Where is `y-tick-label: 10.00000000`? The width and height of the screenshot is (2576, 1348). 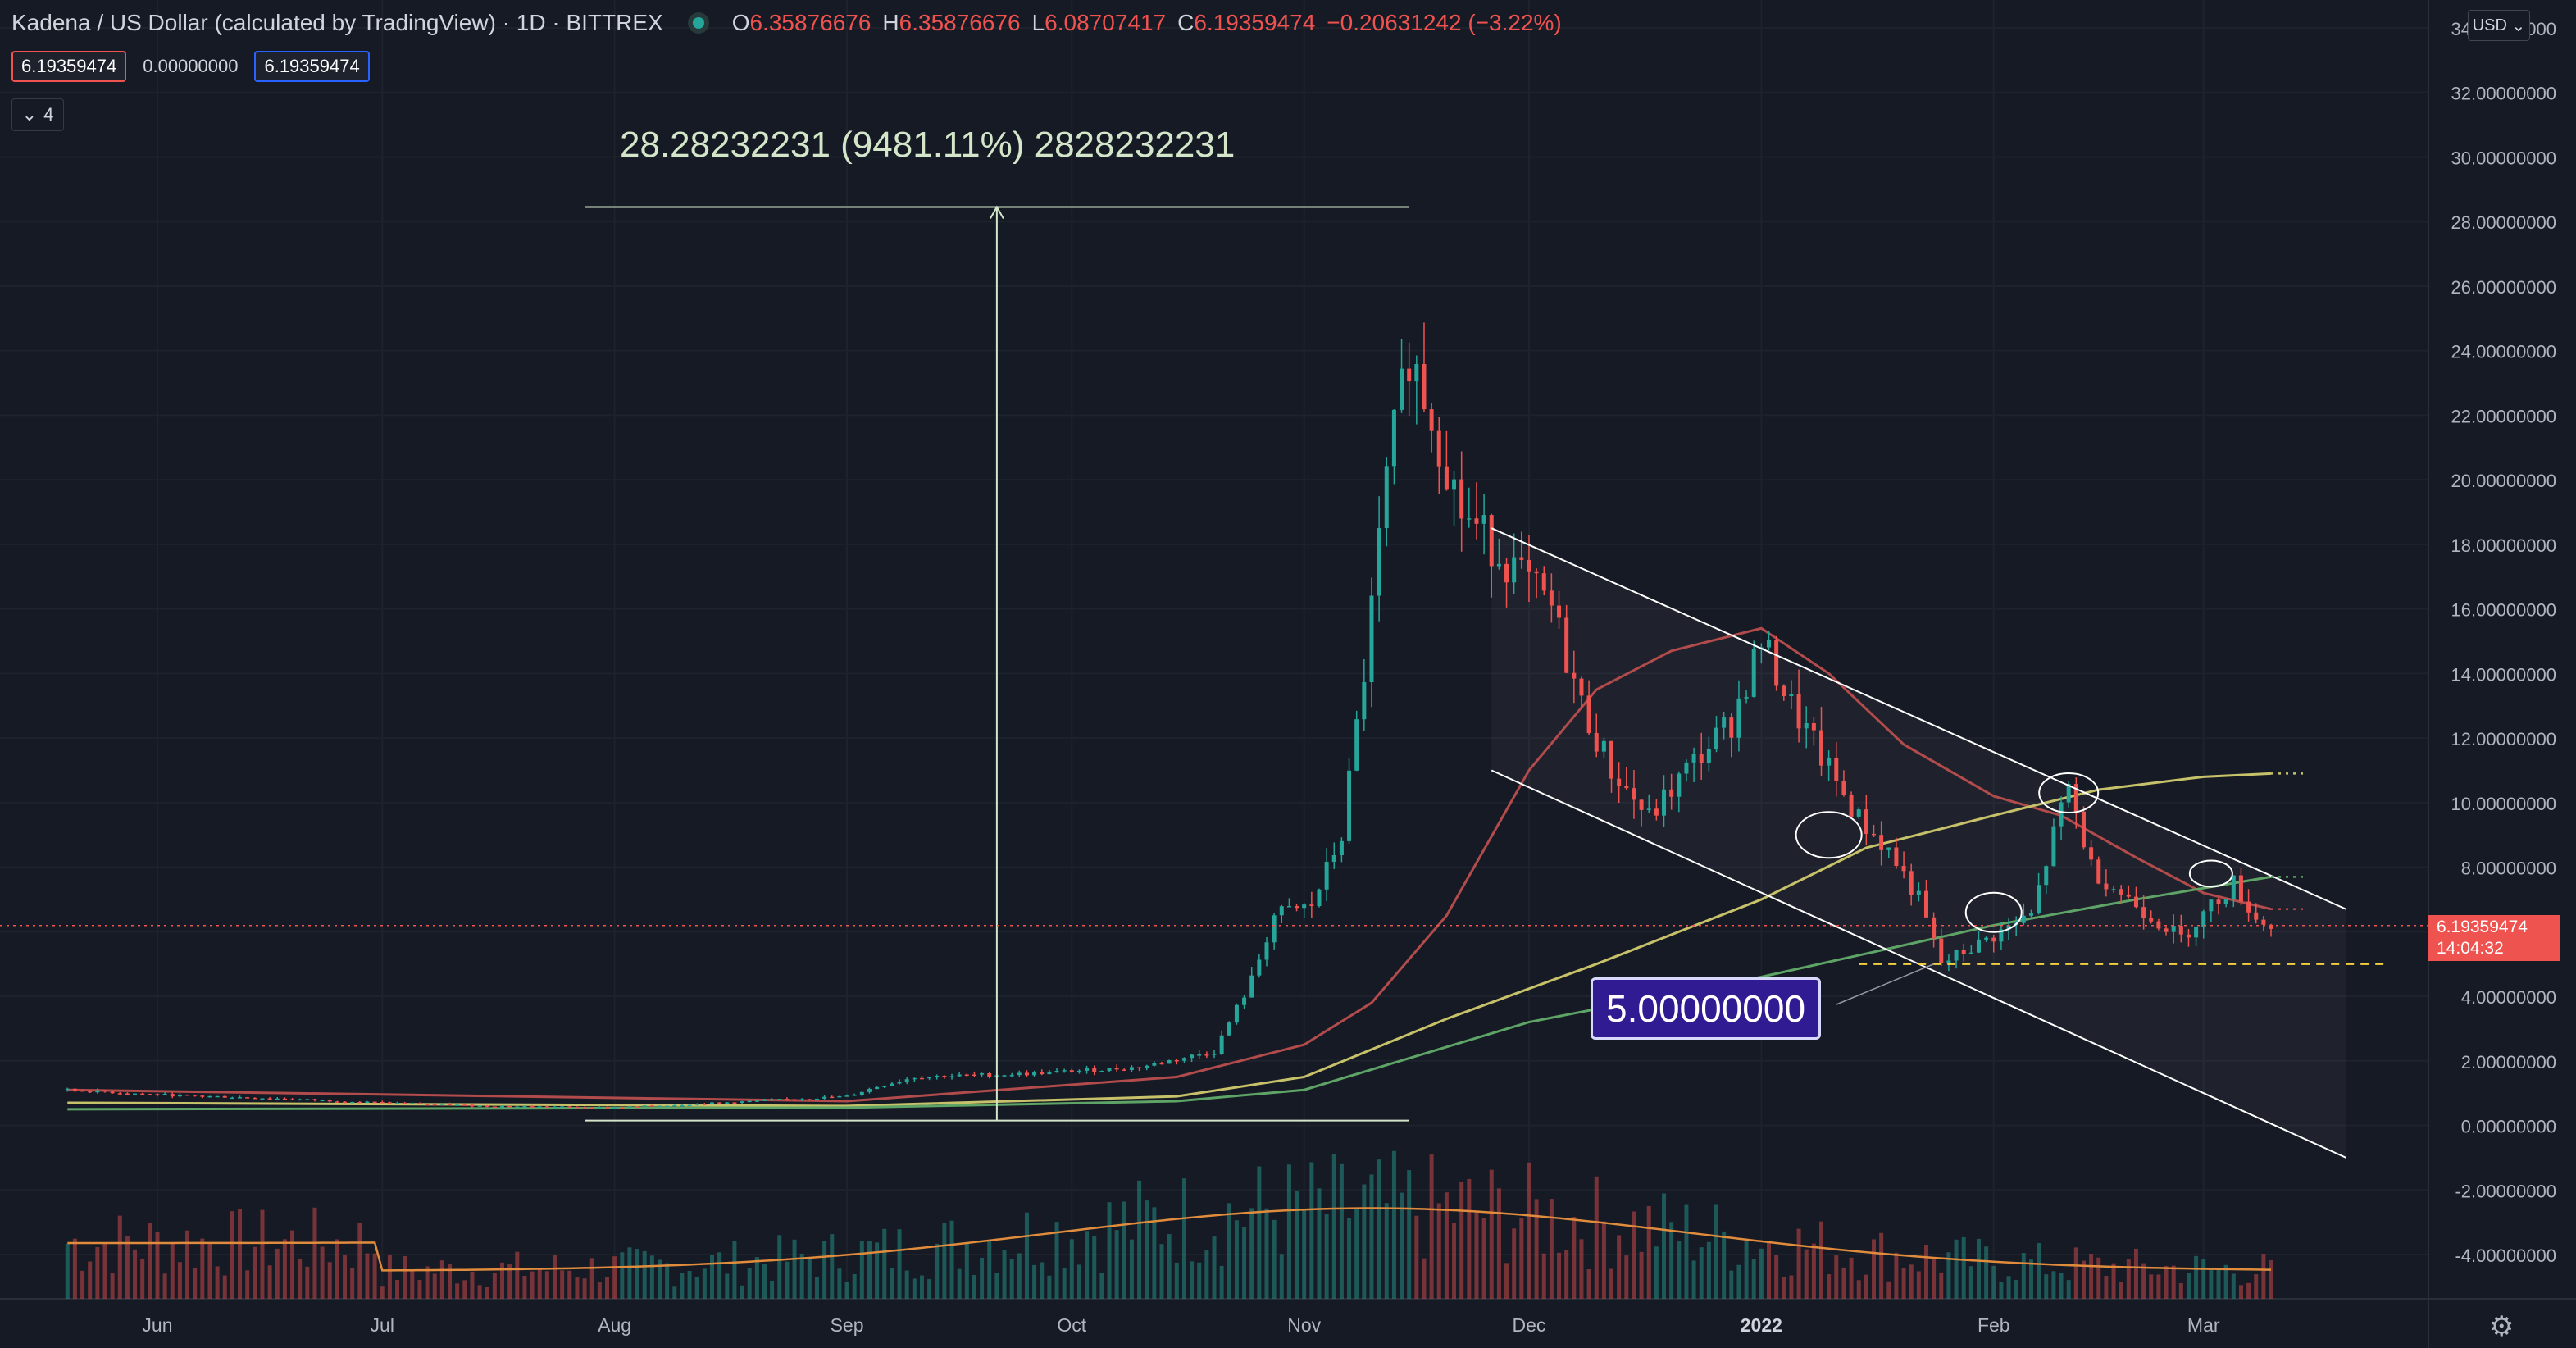 y-tick-label: 10.00000000 is located at coordinates (2503, 804).